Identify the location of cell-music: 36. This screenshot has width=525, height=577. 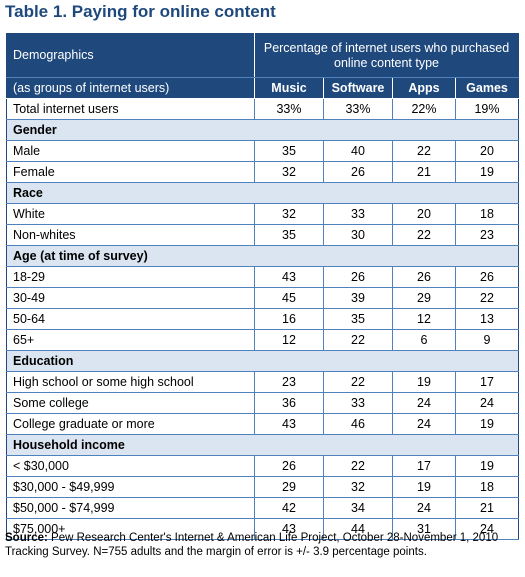
(289, 403).